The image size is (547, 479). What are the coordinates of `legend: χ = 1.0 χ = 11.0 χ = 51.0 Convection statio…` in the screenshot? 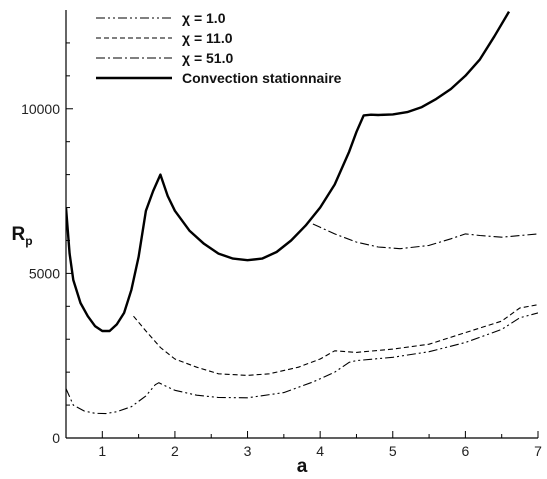 It's located at (219, 48).